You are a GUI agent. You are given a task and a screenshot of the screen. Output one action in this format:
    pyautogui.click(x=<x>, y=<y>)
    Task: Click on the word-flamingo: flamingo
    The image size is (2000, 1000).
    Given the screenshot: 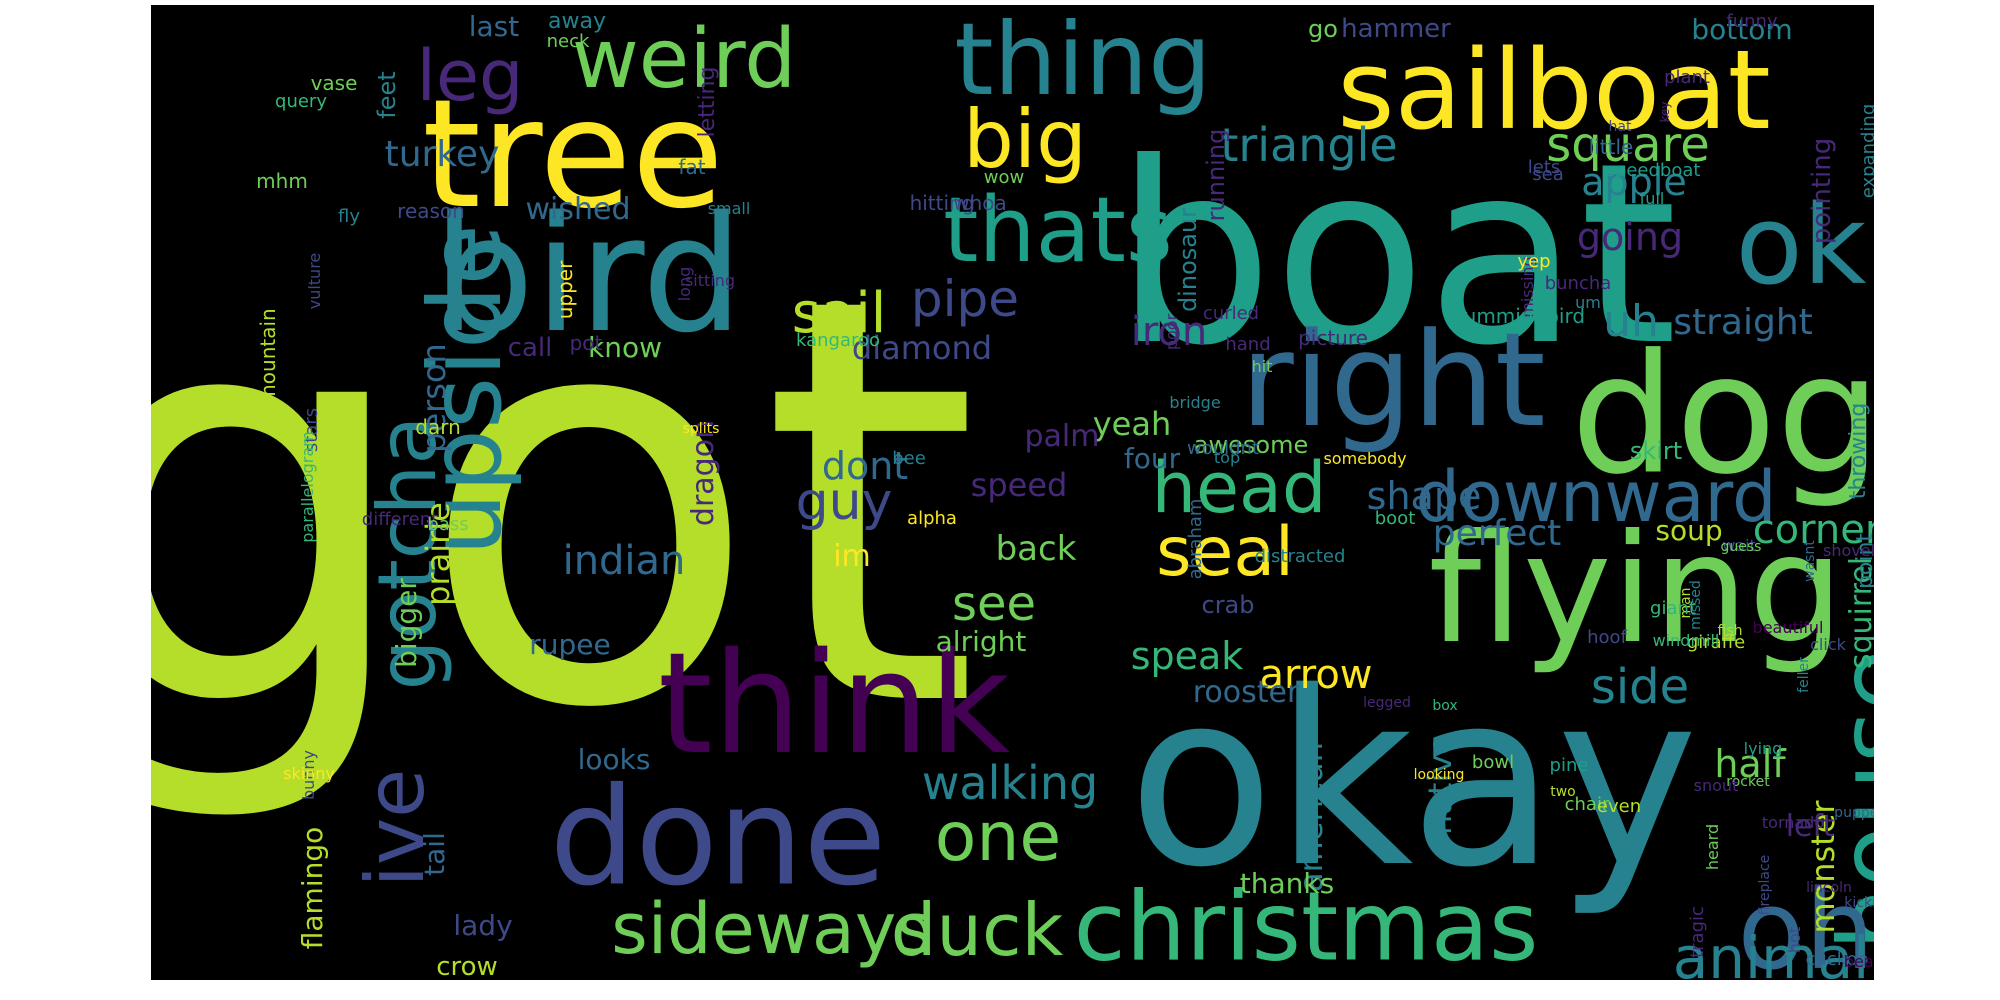 What is the action you would take?
    pyautogui.click(x=312, y=888)
    